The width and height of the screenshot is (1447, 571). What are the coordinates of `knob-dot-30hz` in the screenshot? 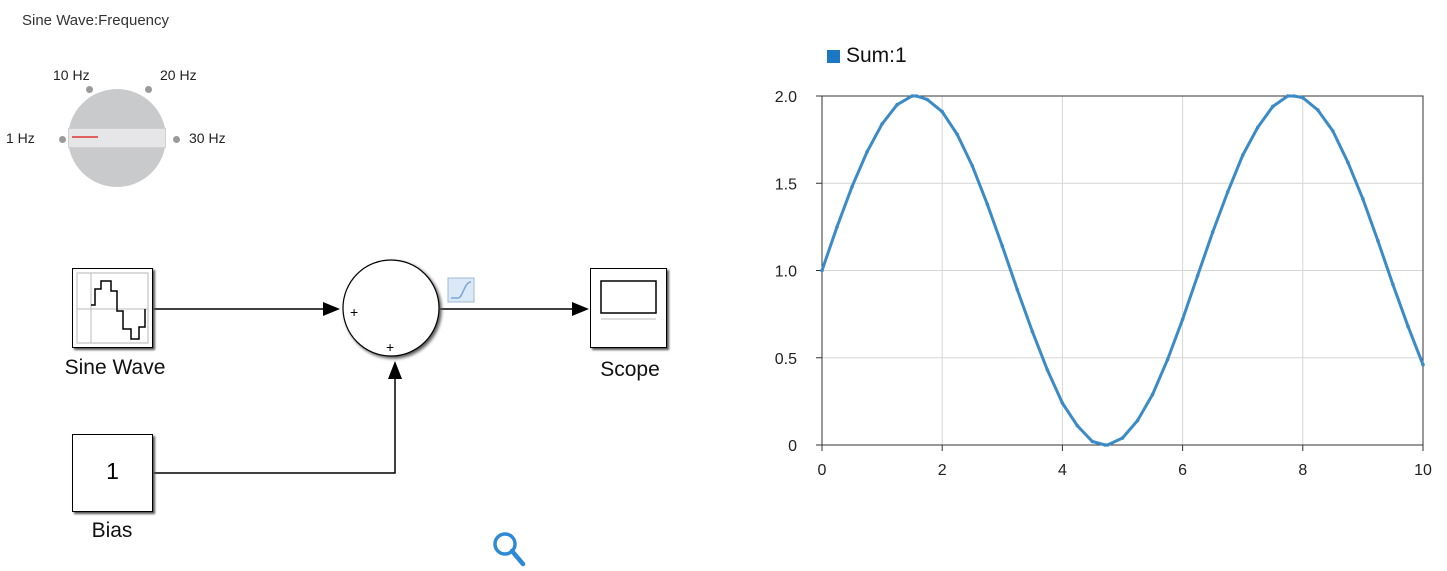 It's located at (176, 139).